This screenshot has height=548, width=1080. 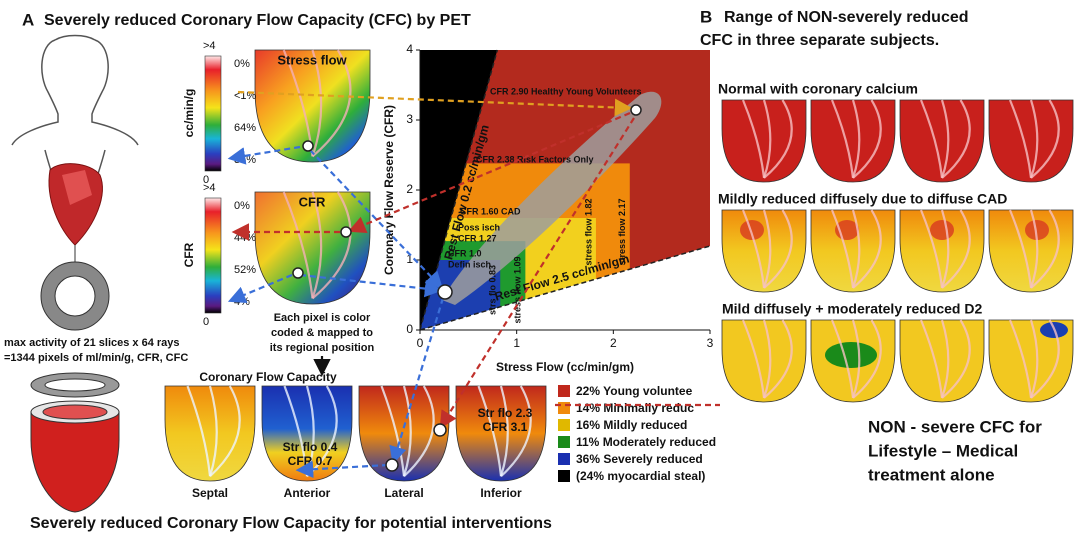 What do you see at coordinates (490, 211) in the screenshot?
I see `zone-label: CFR 1.60 CAD` at bounding box center [490, 211].